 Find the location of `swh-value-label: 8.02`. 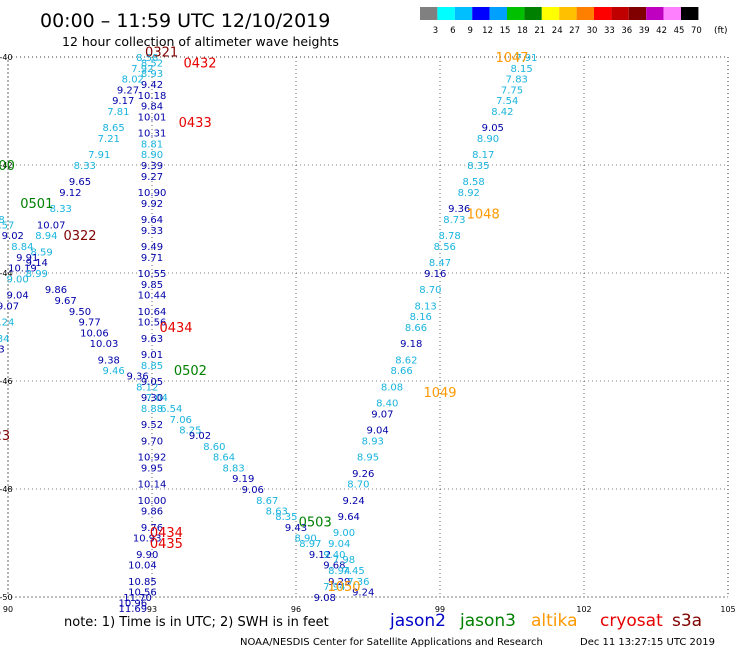

swh-value-label: 8.02 is located at coordinates (133, 80).